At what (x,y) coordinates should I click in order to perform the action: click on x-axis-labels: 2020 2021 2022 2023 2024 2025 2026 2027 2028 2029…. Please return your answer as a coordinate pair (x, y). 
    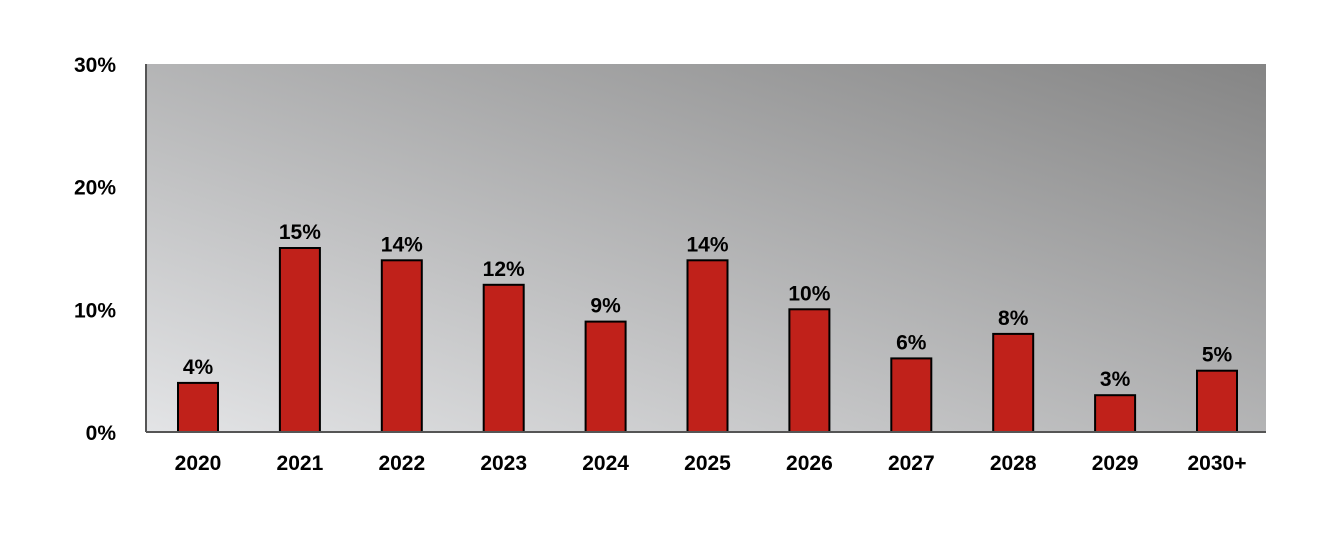
    Looking at the image, I should click on (711, 463).